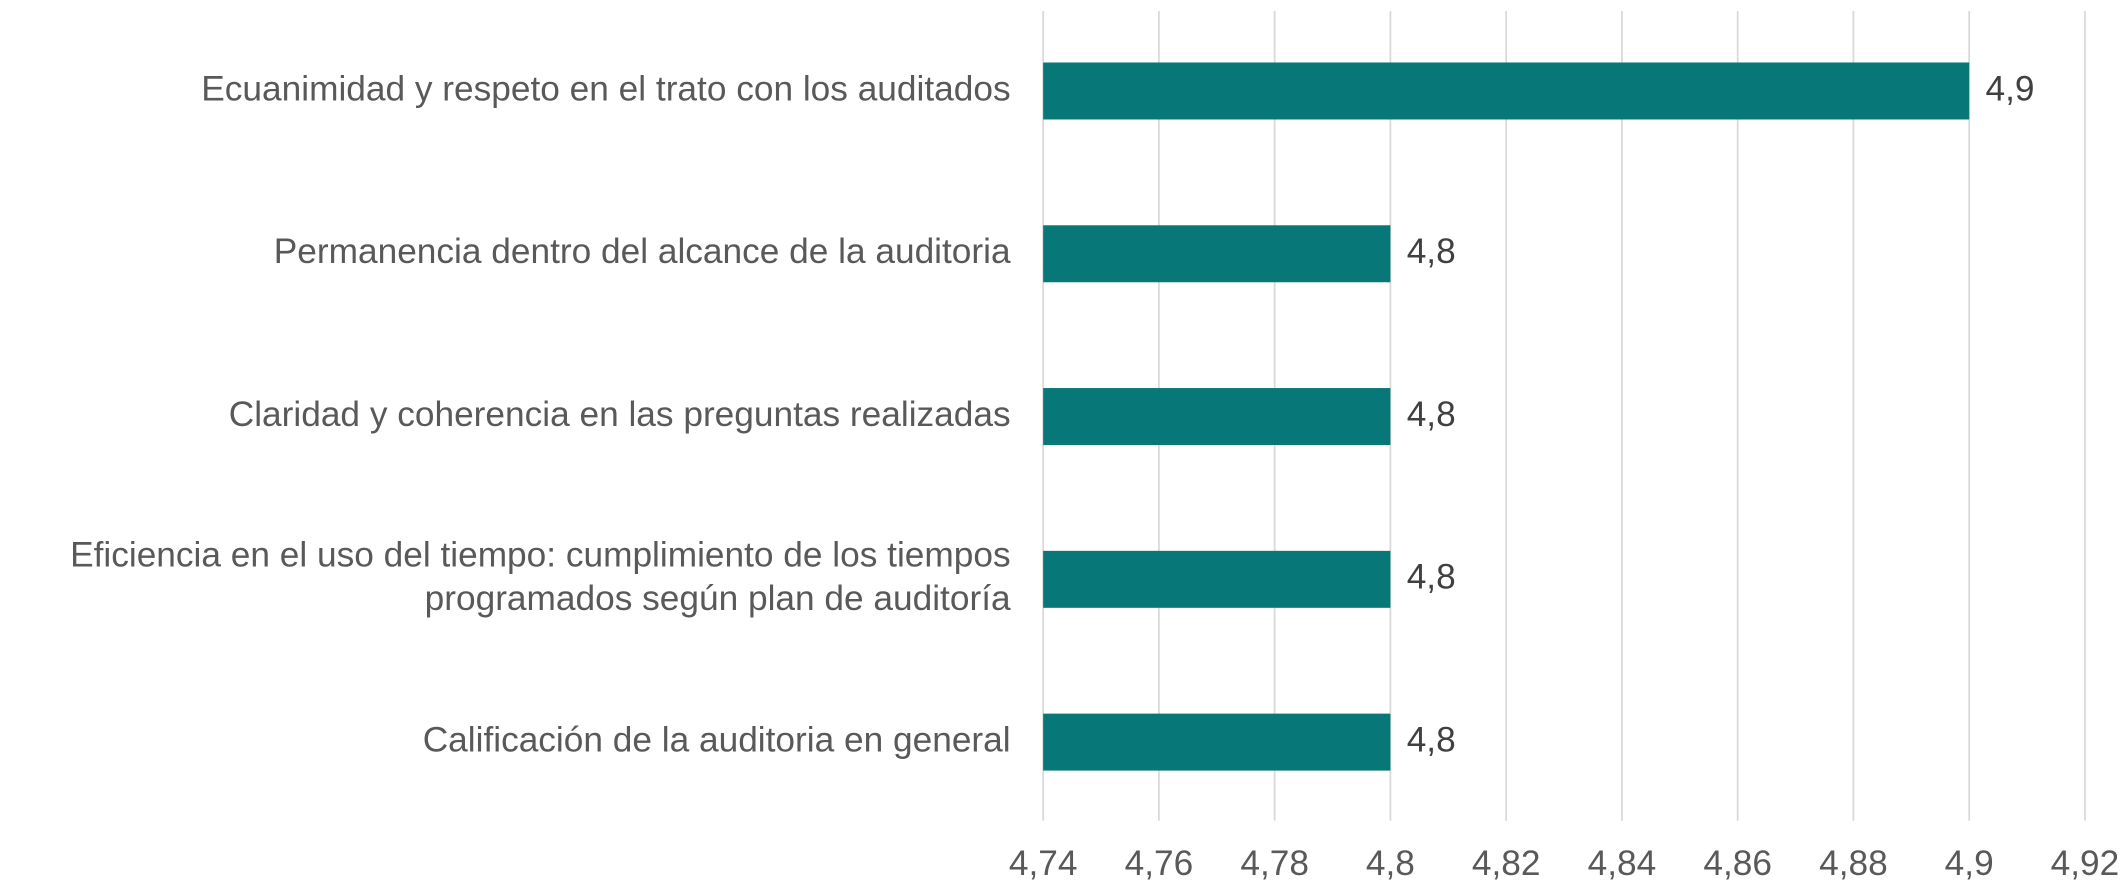  What do you see at coordinates (1737, 863) in the screenshot?
I see `x-tick-label: 4,86` at bounding box center [1737, 863].